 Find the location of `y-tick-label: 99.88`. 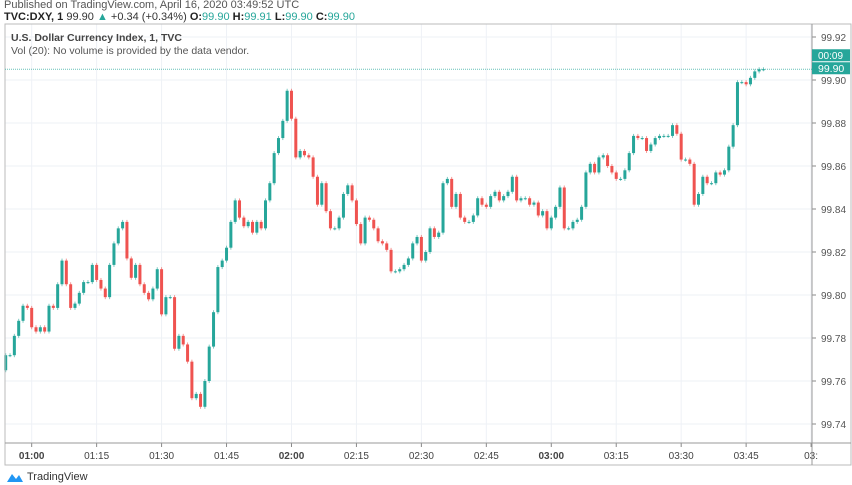

y-tick-label: 99.88 is located at coordinates (833, 124).